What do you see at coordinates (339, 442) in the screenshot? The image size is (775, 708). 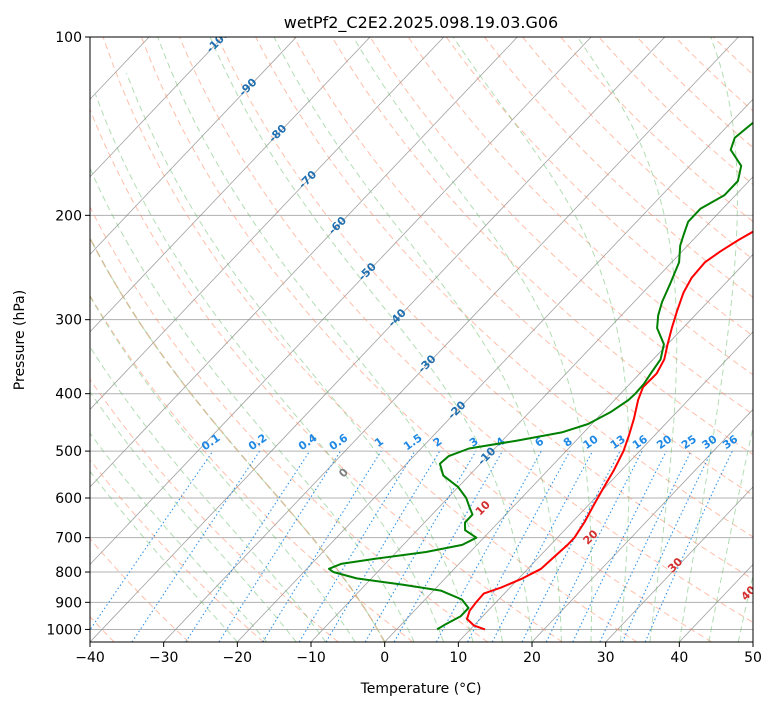 I see `mixing-ratio-label: 0.6` at bounding box center [339, 442].